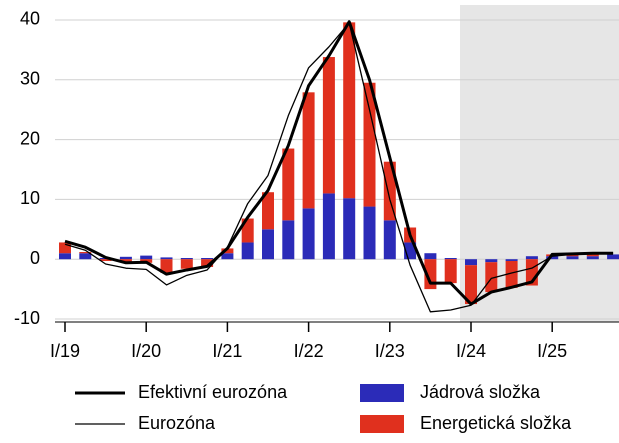  I want to click on y-tick-label: 40, so click(30, 19).